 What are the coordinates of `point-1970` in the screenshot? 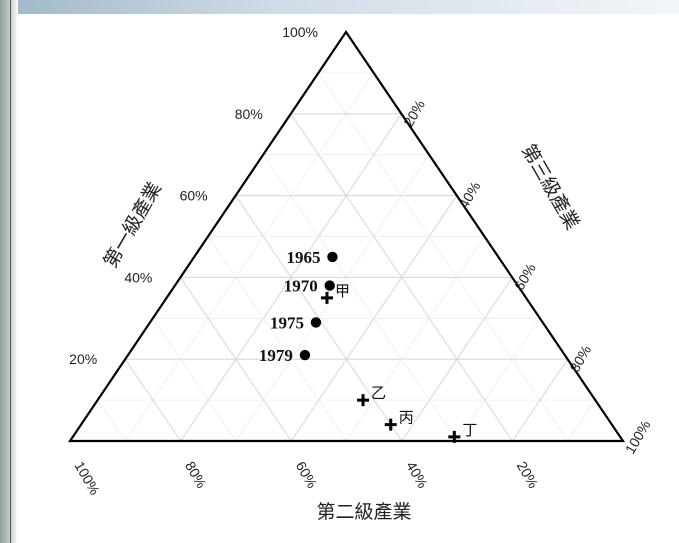 It's located at (329, 285).